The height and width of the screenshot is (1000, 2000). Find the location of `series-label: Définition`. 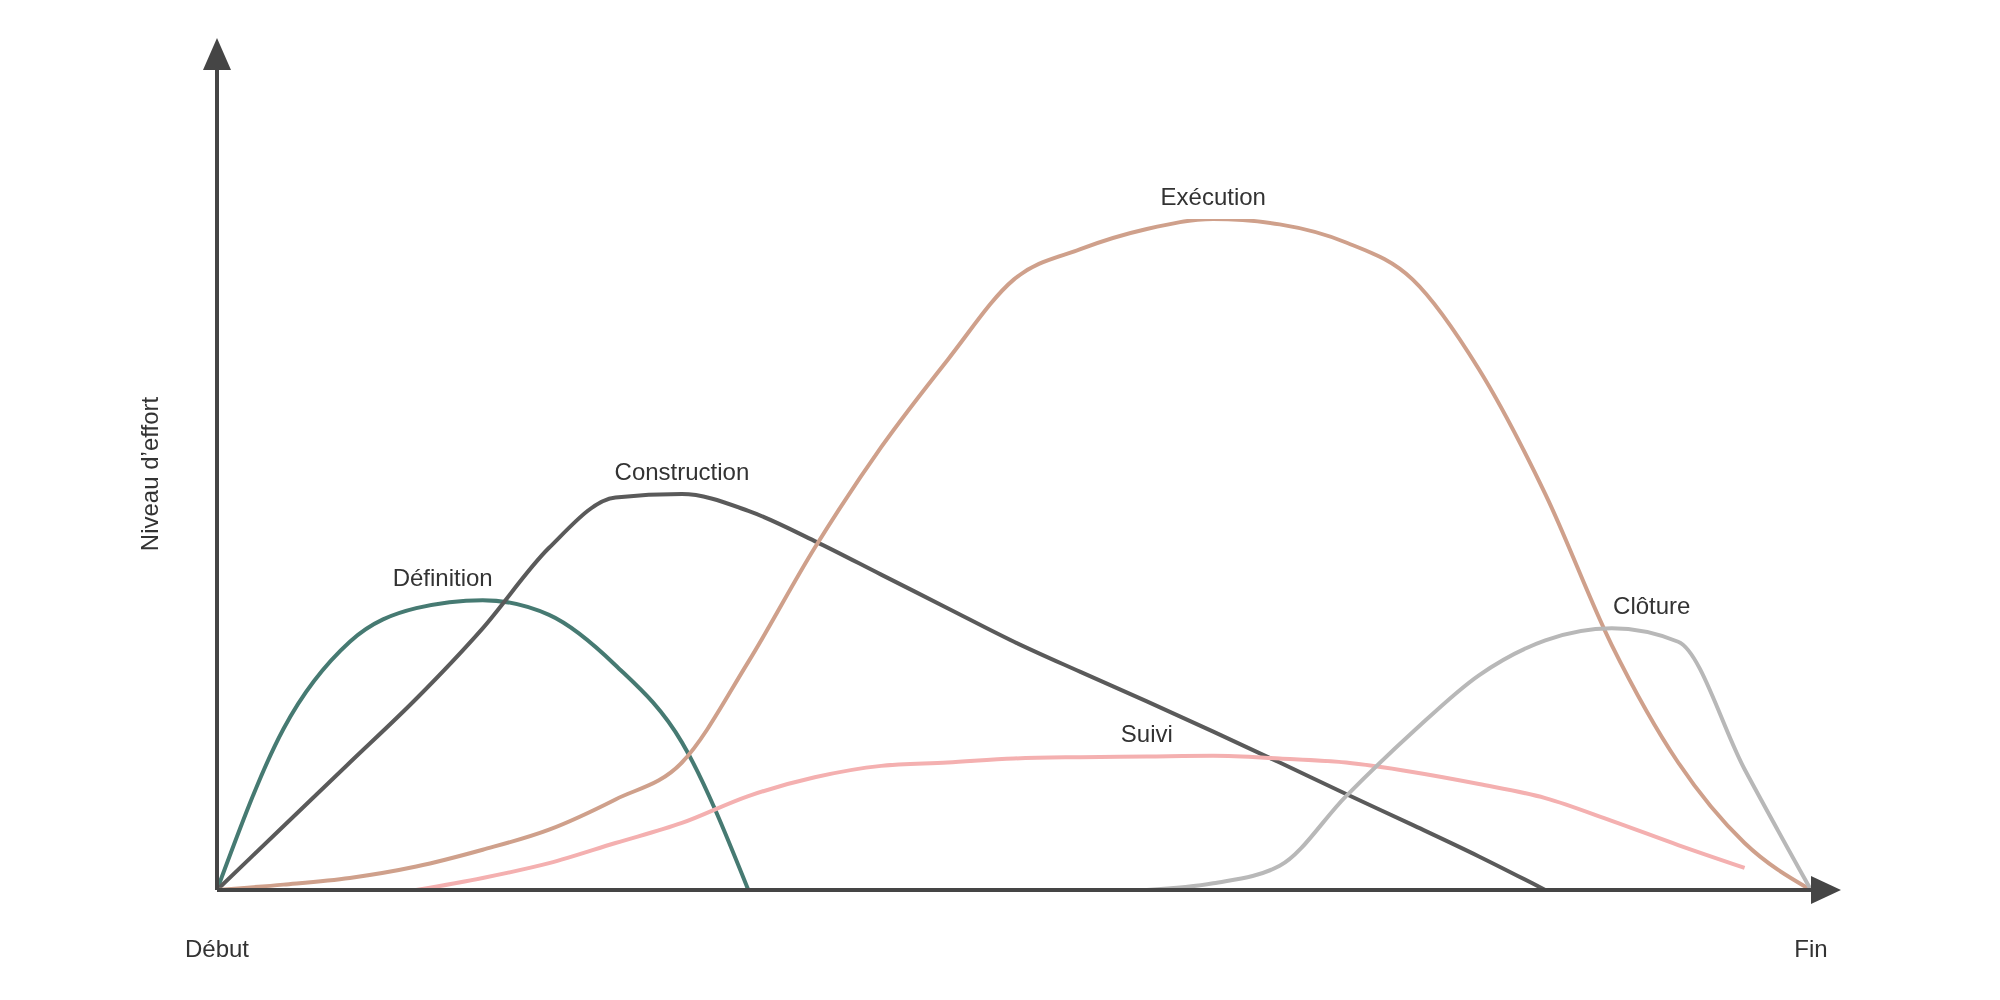

series-label: Définition is located at coordinates (442, 578).